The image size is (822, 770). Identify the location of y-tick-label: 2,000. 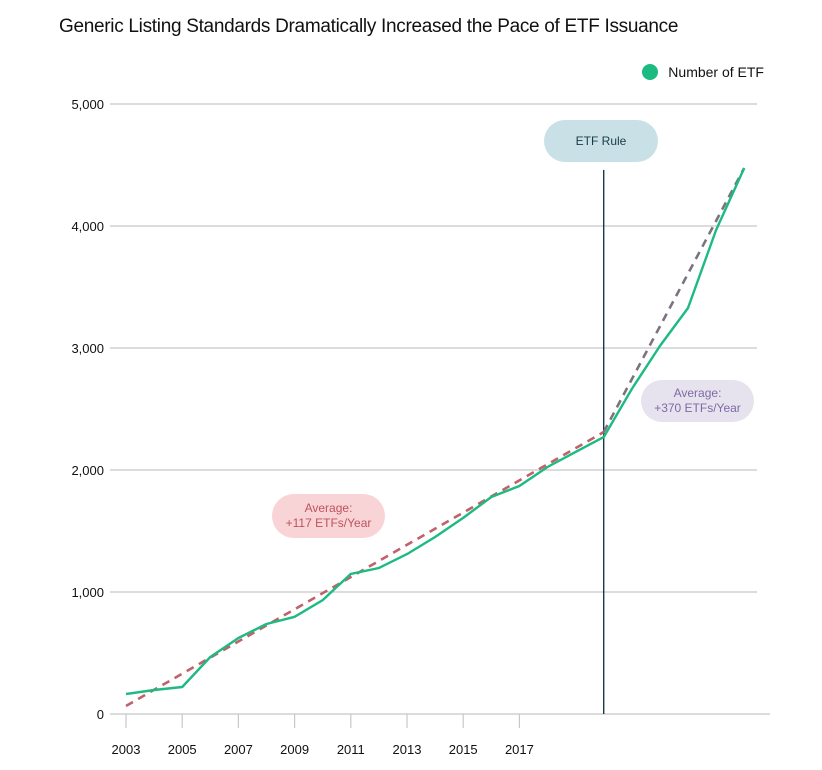
(87, 470).